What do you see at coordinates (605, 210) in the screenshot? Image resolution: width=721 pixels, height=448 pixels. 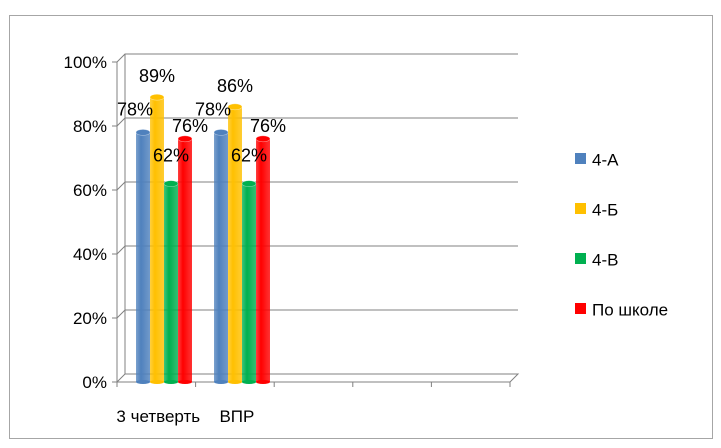 I see `legend-label-4b: 4-Б` at bounding box center [605, 210].